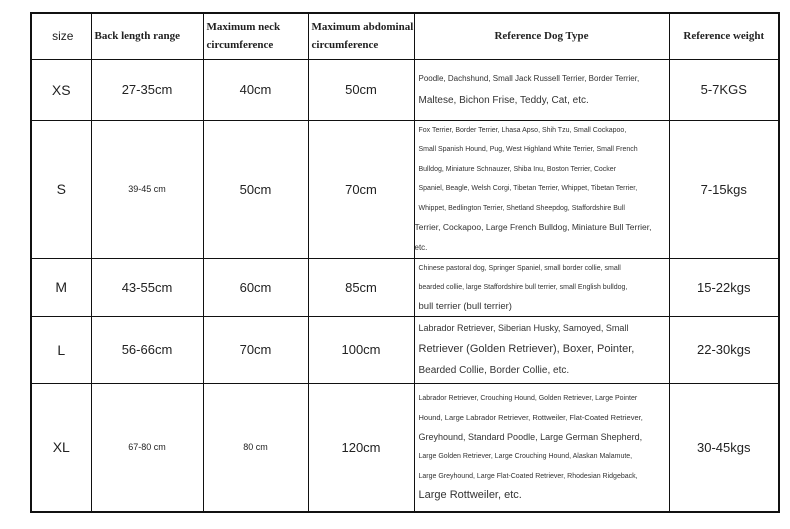 This screenshot has width=790, height=529. Describe the element at coordinates (255, 89) in the screenshot. I see `neck-cell: 40cm` at that location.